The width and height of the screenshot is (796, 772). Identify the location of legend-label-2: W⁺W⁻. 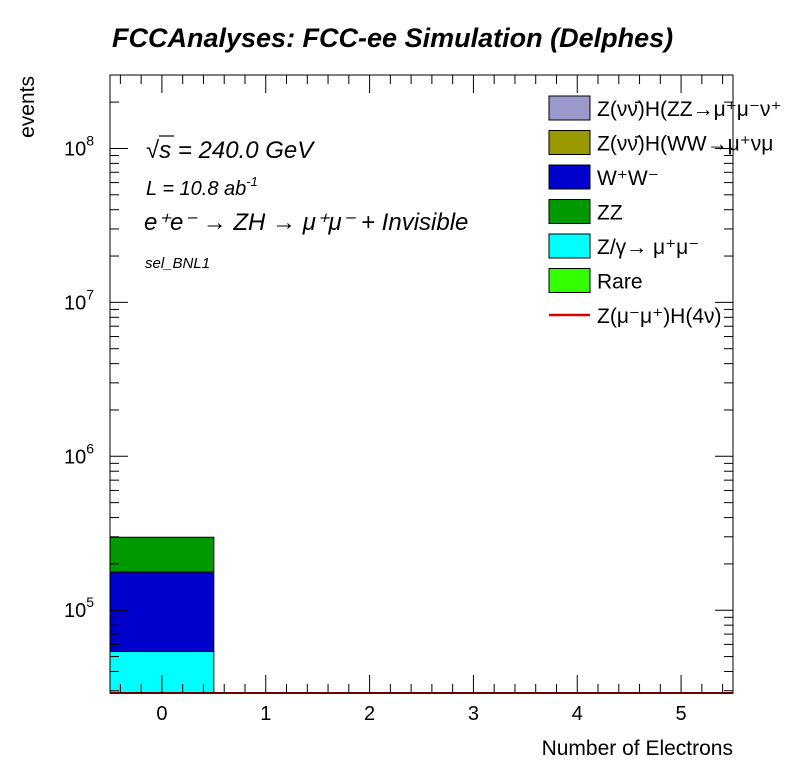
(628, 178).